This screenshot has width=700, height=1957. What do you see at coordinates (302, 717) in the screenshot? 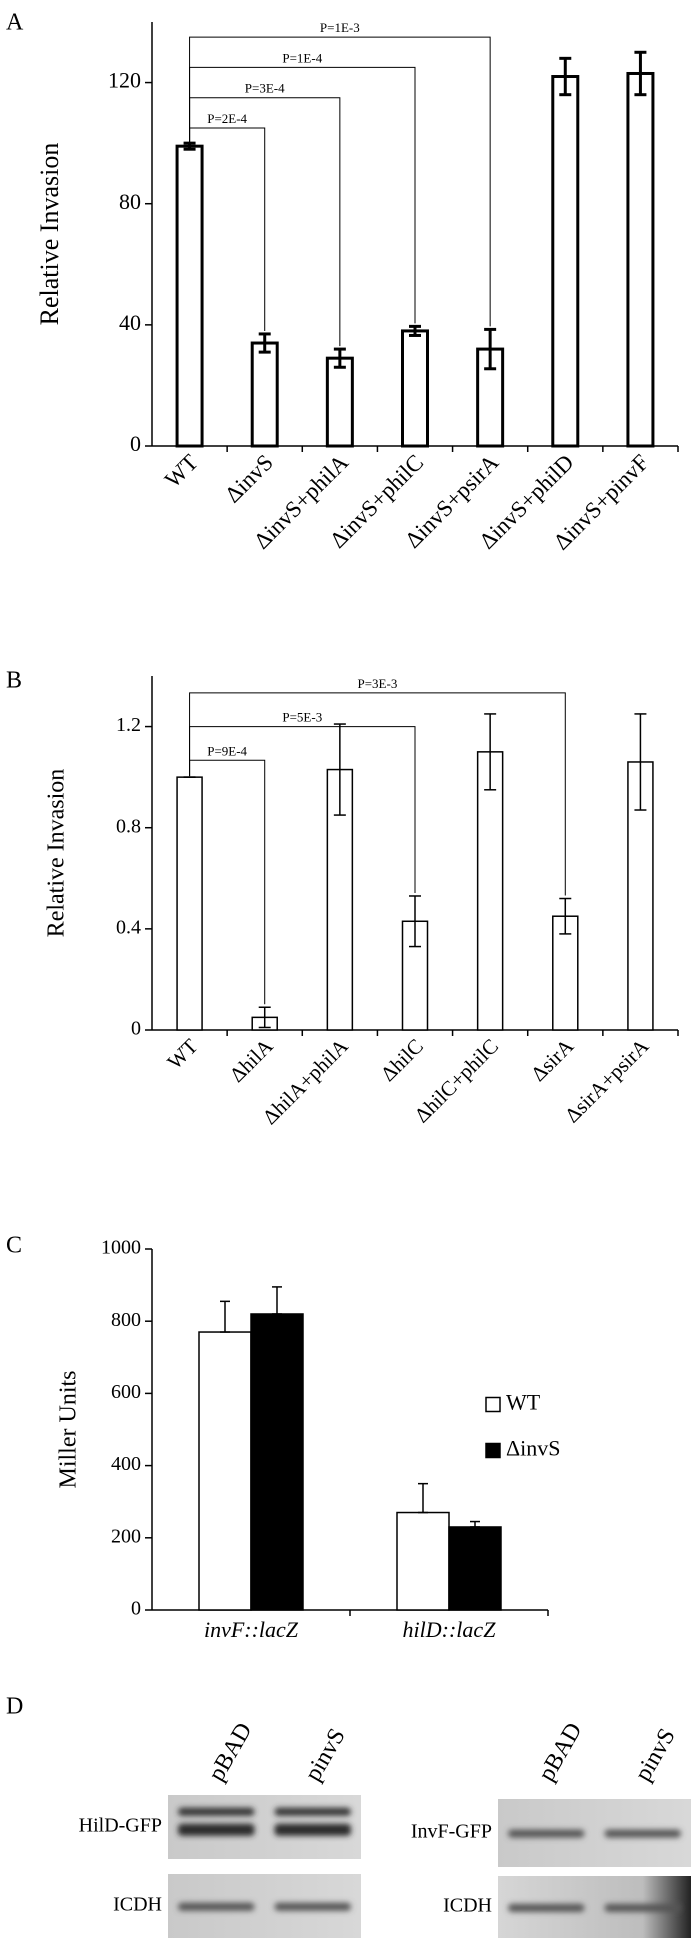
I see `p-value-label: P=5E-3` at bounding box center [302, 717].